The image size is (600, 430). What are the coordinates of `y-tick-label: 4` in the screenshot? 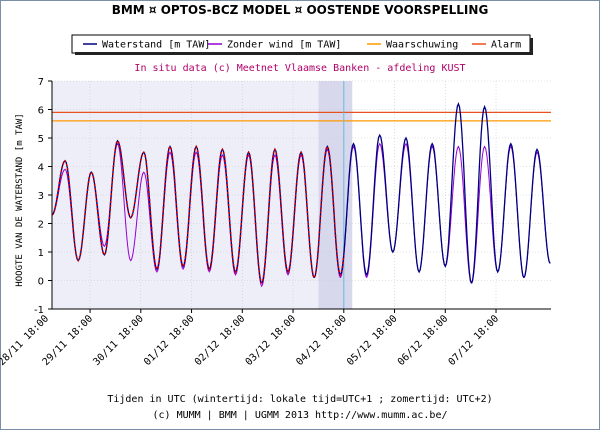 It's located at (41, 168).